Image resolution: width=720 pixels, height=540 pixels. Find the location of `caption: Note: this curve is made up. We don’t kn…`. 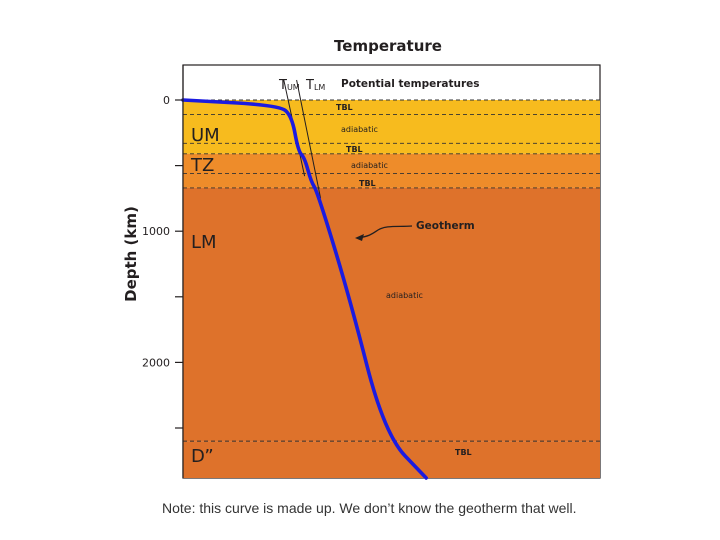

caption: Note: this curve is made up. We don’t kn… is located at coordinates (369, 508).